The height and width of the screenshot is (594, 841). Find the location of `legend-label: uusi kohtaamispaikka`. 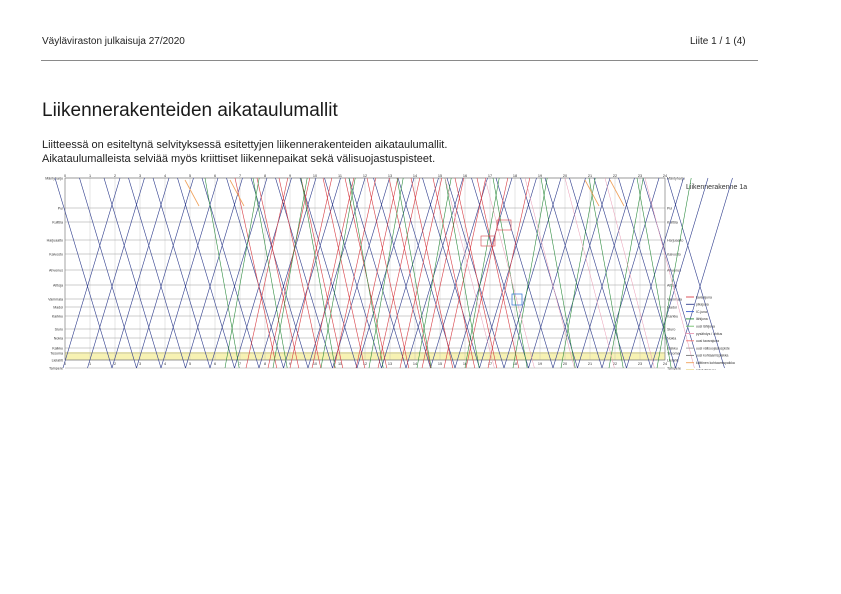

legend-label: uusi kohtaamispaikka is located at coordinates (712, 356).